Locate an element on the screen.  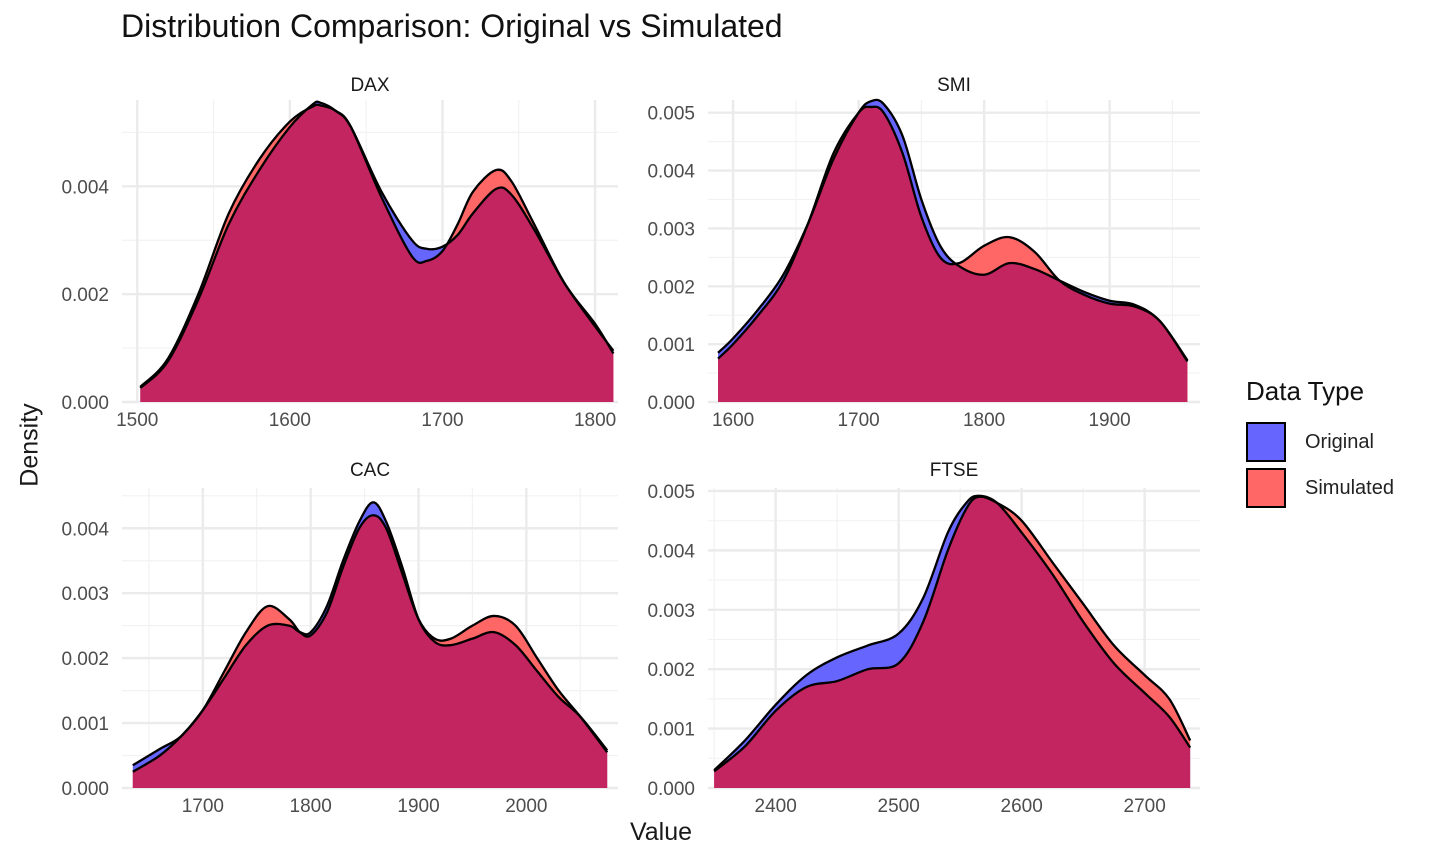
area-overlap-ftse is located at coordinates (952, 642).